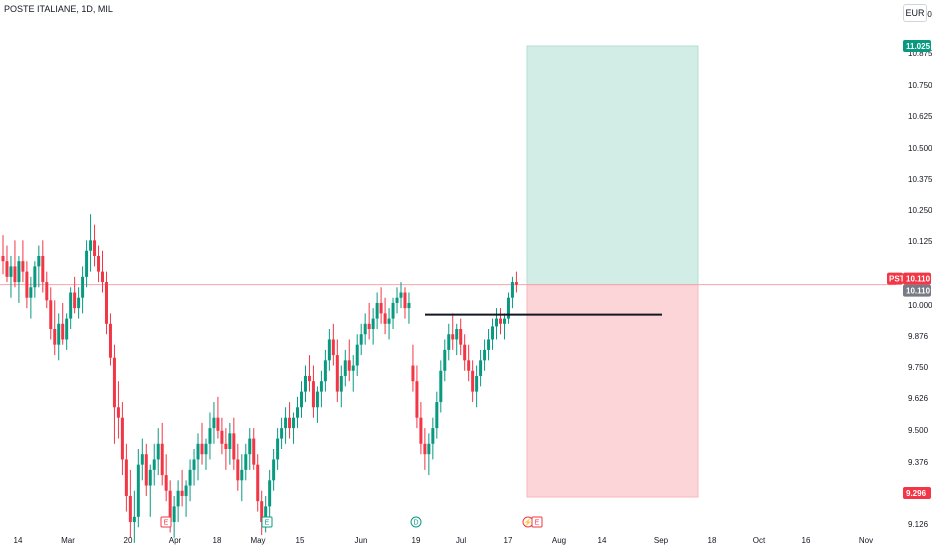  What do you see at coordinates (351, 522) in the screenshot?
I see `event-markers: E E D ⚡ E` at bounding box center [351, 522].